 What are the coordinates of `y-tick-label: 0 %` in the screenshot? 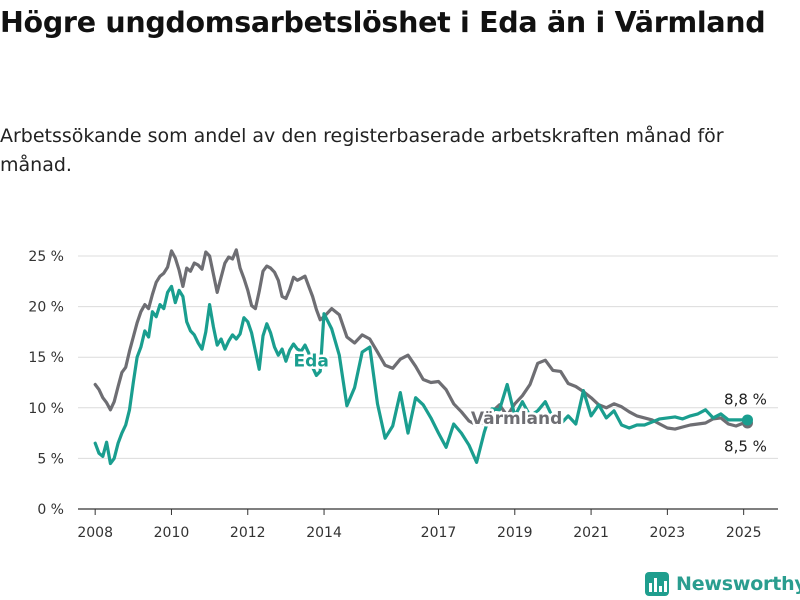 It's located at (50, 510).